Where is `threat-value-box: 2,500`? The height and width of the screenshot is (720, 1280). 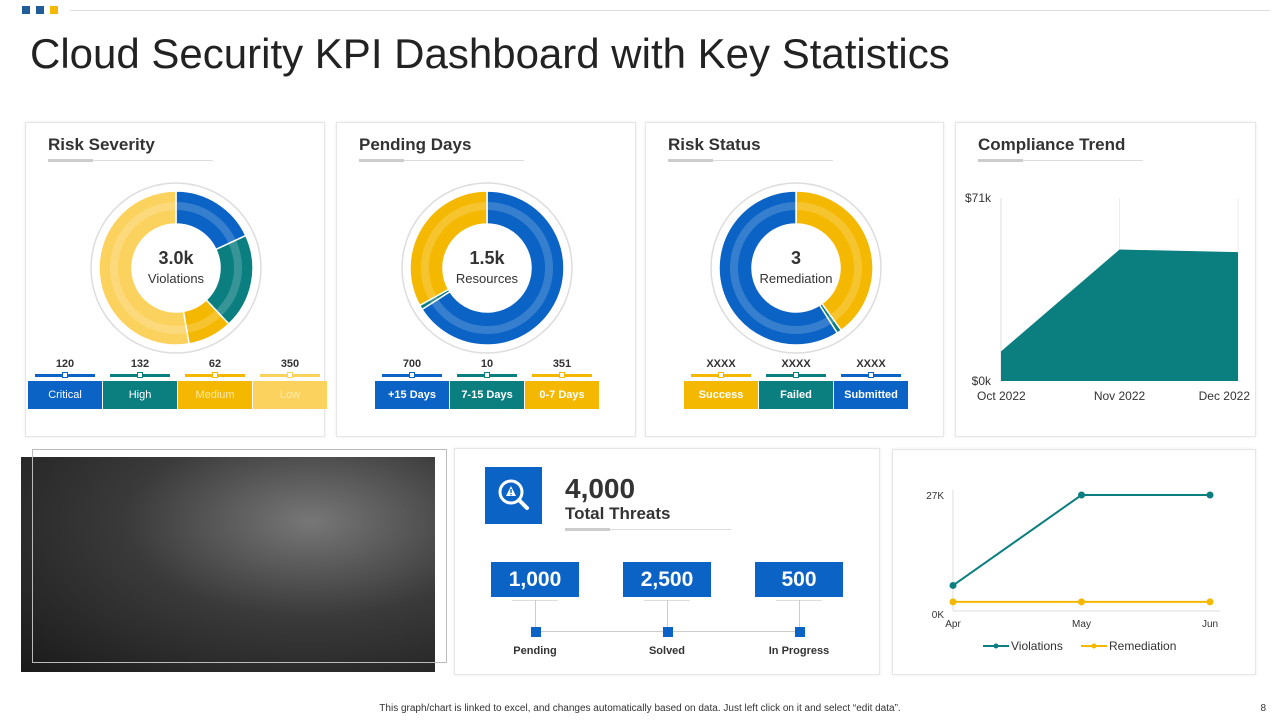 threat-value-box: 2,500 is located at coordinates (667, 579).